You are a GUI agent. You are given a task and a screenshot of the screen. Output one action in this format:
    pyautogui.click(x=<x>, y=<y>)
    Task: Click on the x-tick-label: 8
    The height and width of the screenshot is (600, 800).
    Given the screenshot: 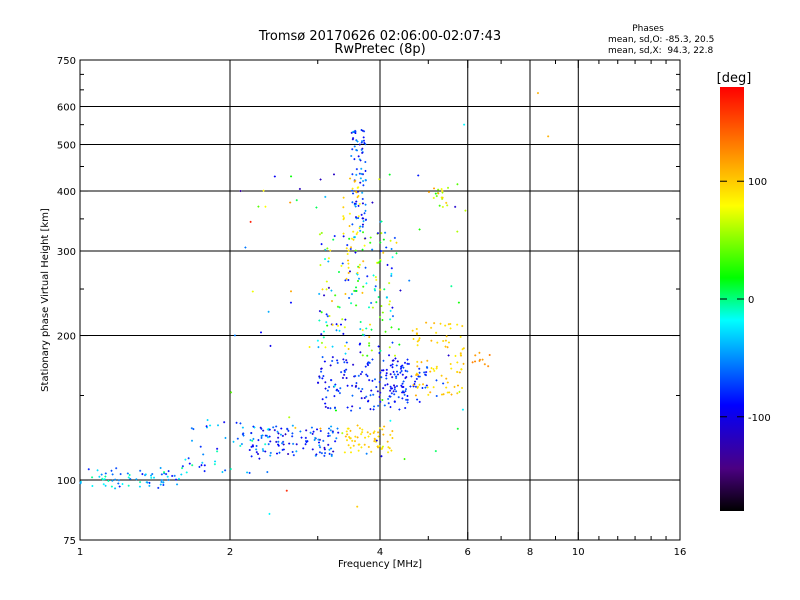 What is the action you would take?
    pyautogui.click(x=530, y=552)
    